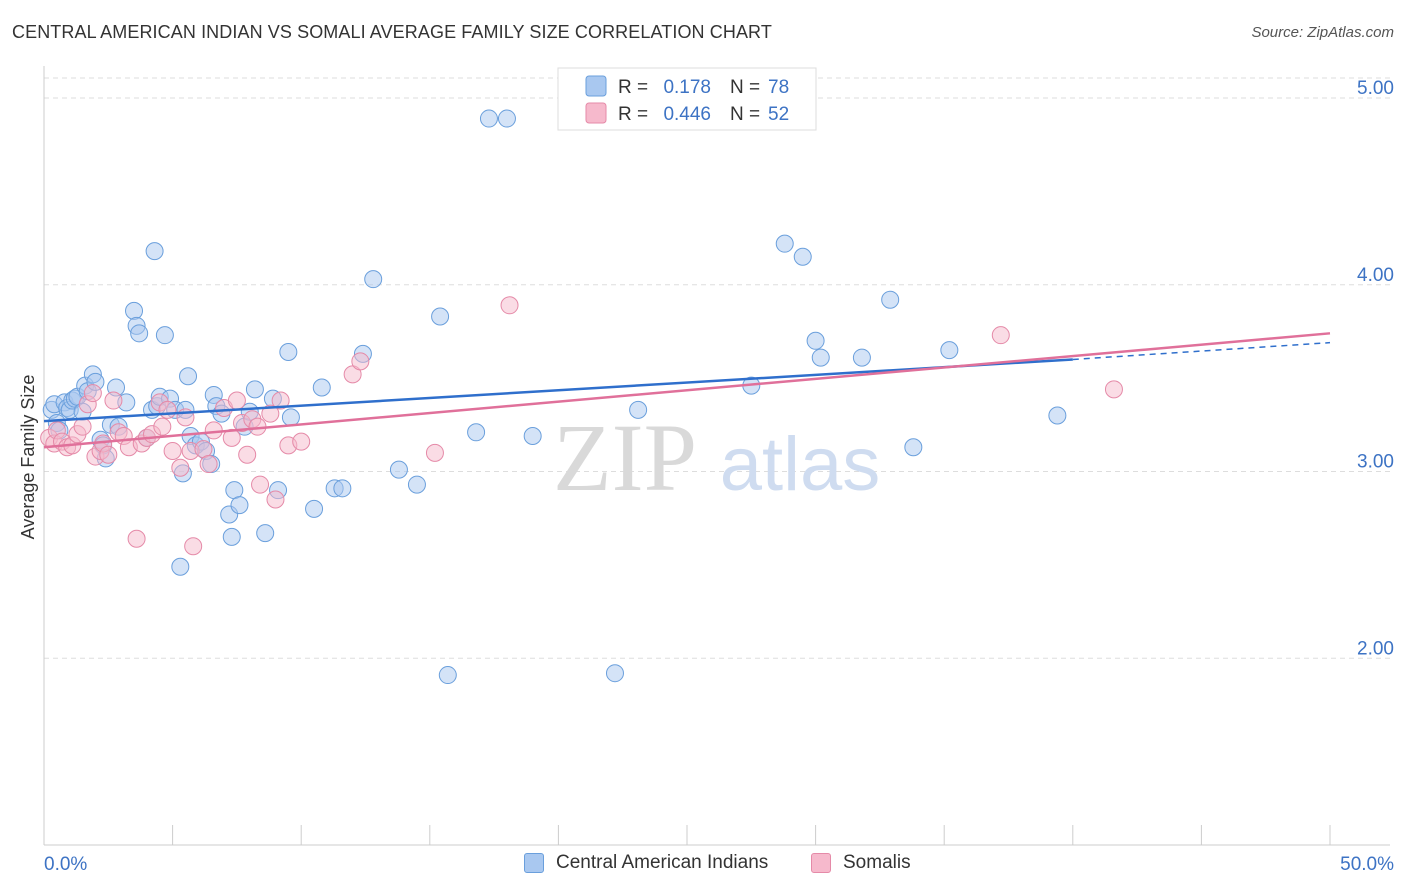 This screenshot has height=892, width=1406. Describe the element at coordinates (625, 457) in the screenshot. I see `watermark-zip: ZIP` at that location.